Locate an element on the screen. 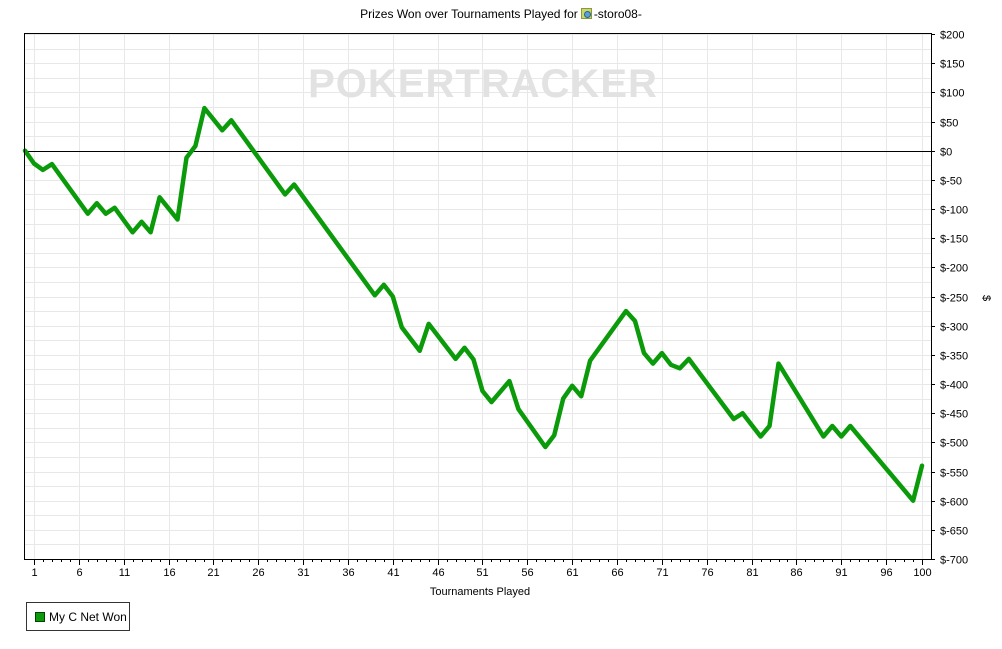 The width and height of the screenshot is (1002, 649). y-tick-label: $-550 is located at coordinates (954, 474).